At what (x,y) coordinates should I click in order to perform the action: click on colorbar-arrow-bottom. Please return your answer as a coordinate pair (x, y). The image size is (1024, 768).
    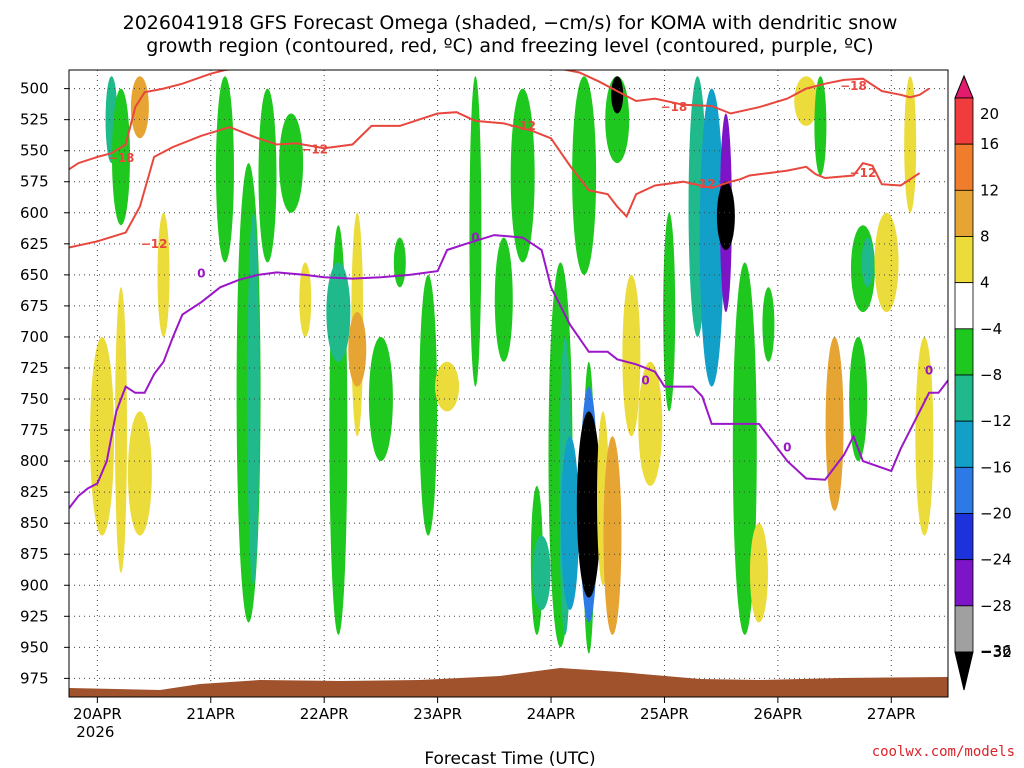
    Looking at the image, I should click on (964, 671).